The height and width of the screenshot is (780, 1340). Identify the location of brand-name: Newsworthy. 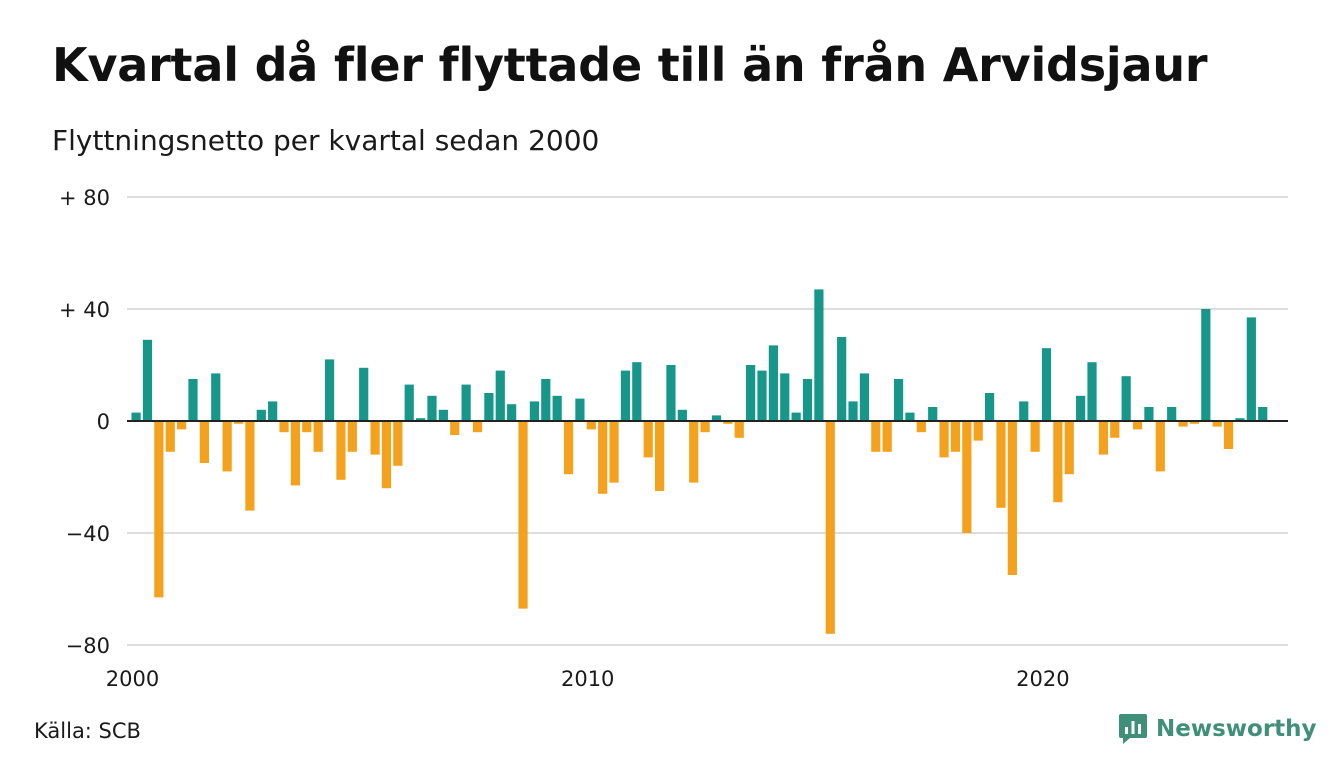
(1236, 729).